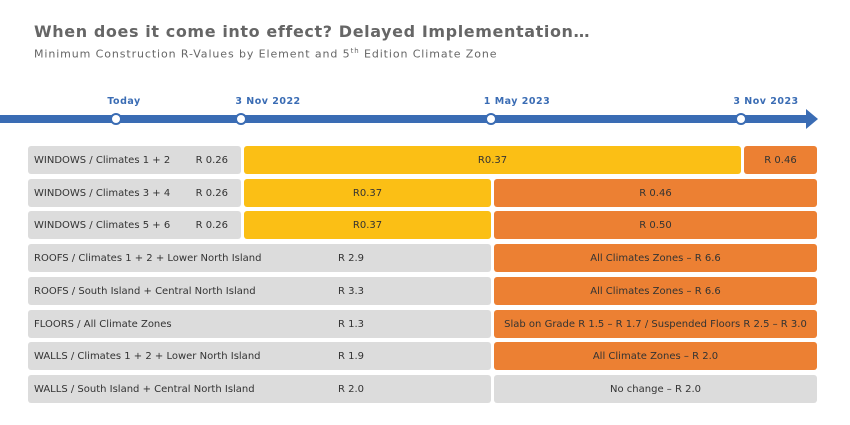 This screenshot has width=850, height=425. I want to click on cell-value: All Climate Zones – R 2.0, so click(655, 356).